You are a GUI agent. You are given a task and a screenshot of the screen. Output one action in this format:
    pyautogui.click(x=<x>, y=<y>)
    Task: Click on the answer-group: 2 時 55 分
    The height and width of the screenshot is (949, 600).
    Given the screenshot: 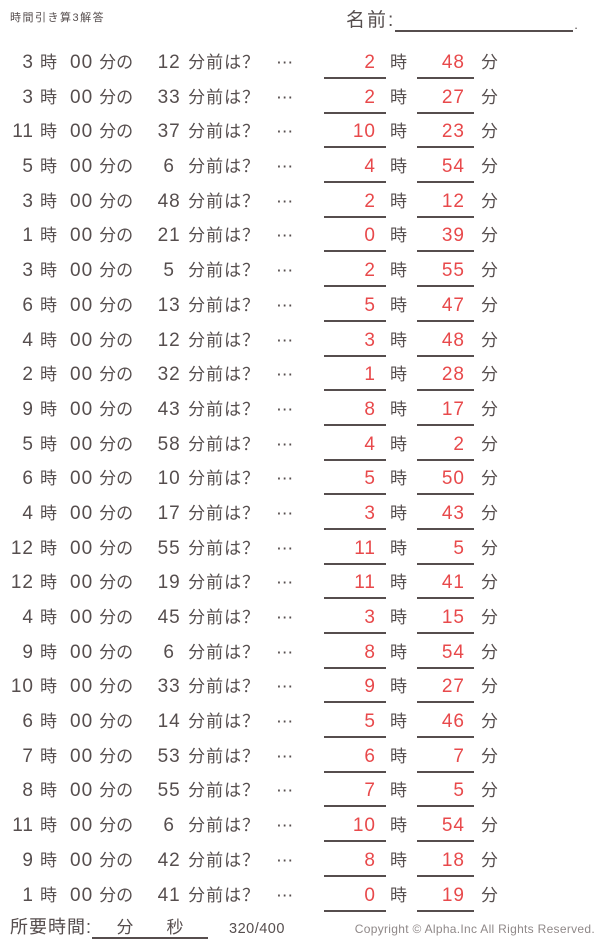 What is the action you would take?
    pyautogui.click(x=411, y=272)
    